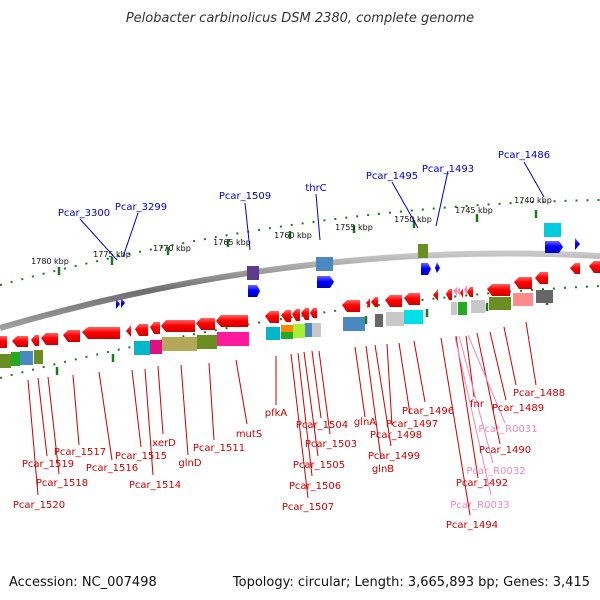  I want to click on label-pcar-1515: Pcar_1515, so click(141, 456).